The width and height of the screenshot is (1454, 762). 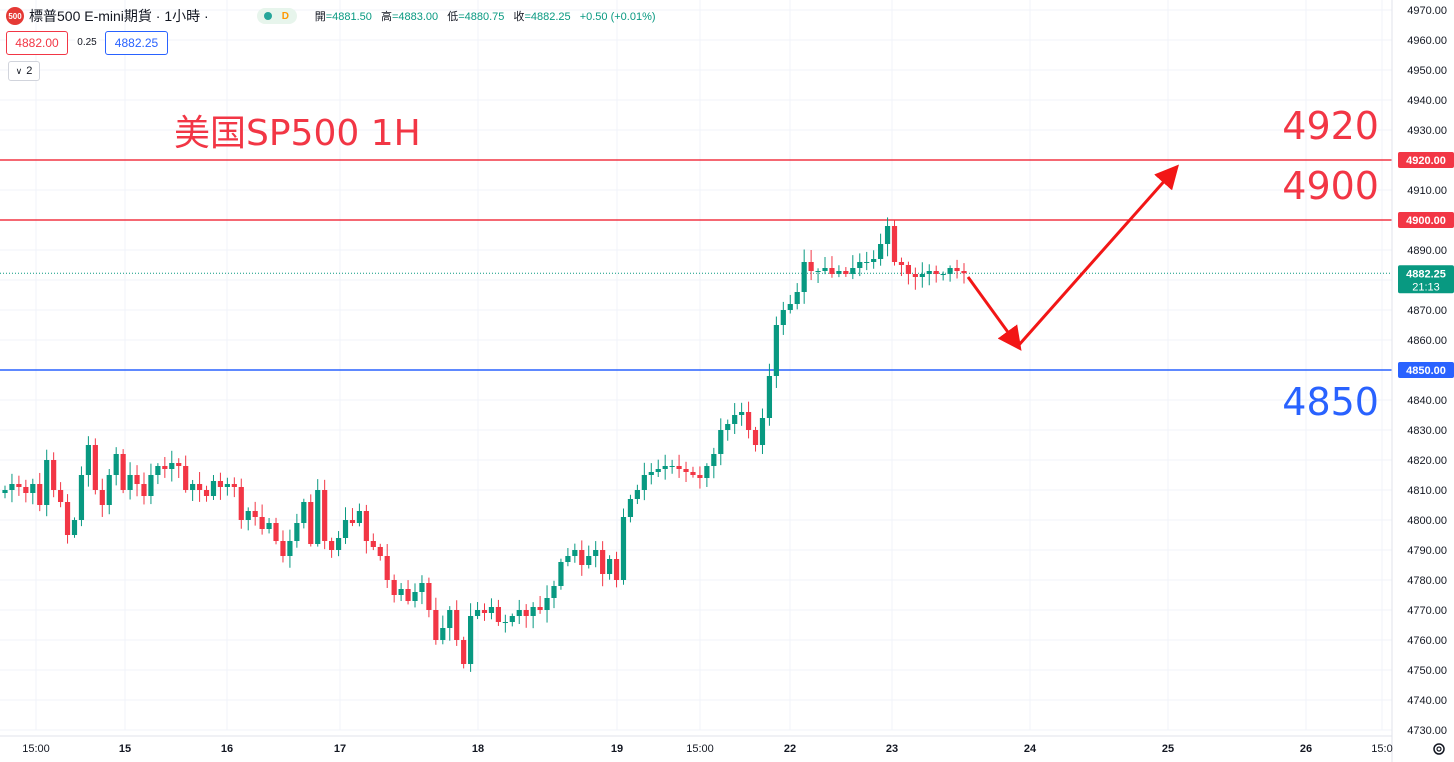 What do you see at coordinates (519, 17) in the screenshot?
I see `ohlc-close-label: 收` at bounding box center [519, 17].